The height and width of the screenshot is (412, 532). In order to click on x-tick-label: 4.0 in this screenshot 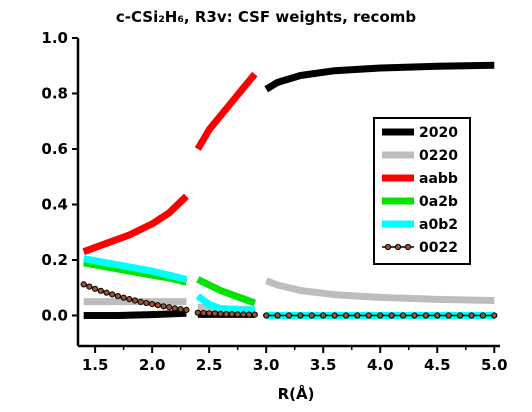, I will do `click(380, 365)`.